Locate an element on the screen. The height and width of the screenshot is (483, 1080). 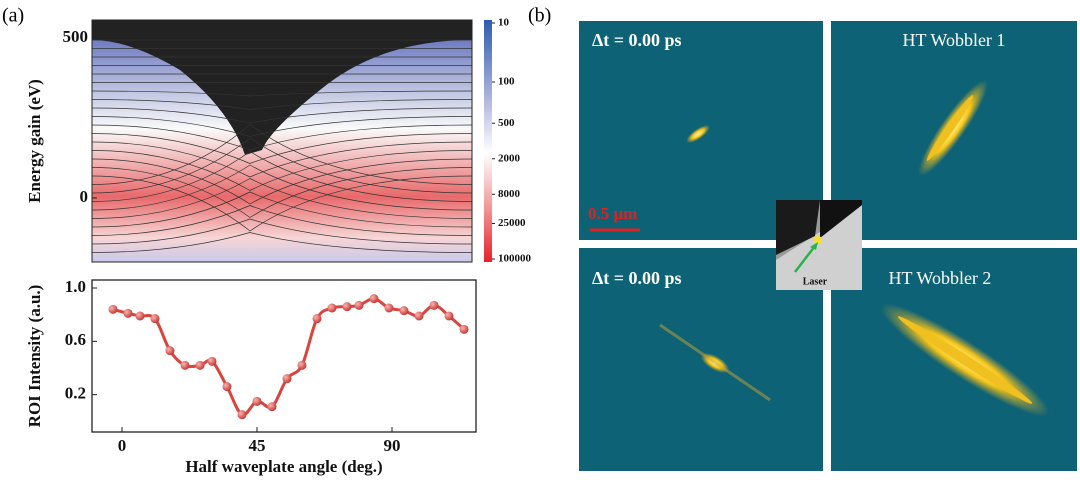
y-tick-label: 0 is located at coordinates (84, 196).